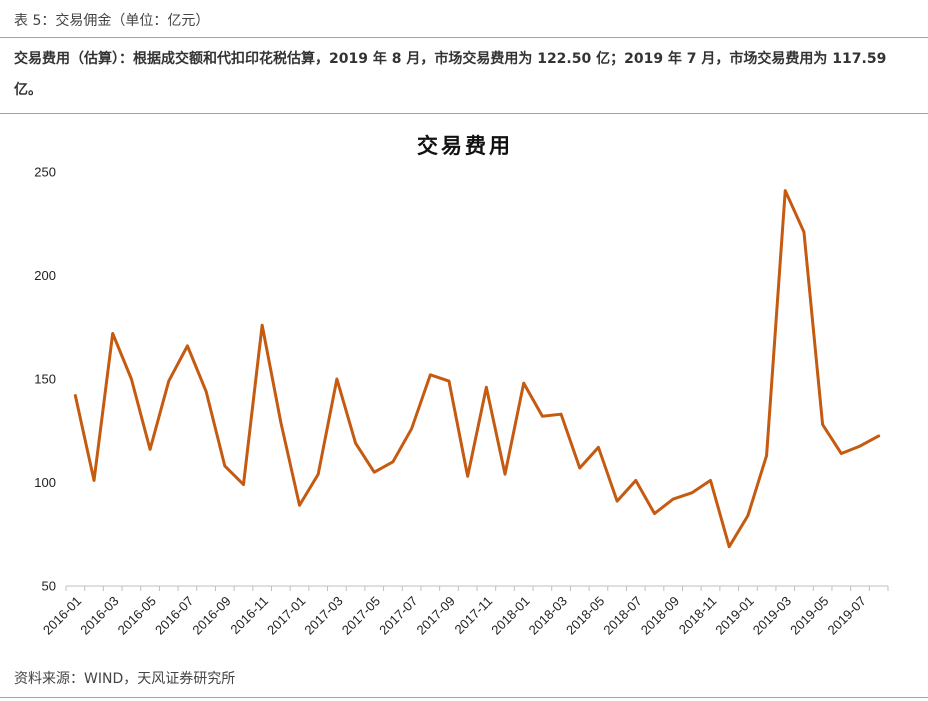 The image size is (928, 701). What do you see at coordinates (436, 615) in the screenshot?
I see `x-tick-label: 2017-09` at bounding box center [436, 615].